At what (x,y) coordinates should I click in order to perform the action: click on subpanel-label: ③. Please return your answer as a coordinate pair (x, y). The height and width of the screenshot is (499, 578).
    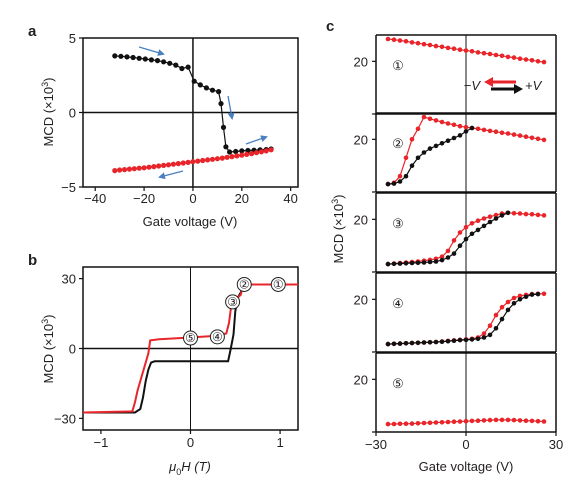
    Looking at the image, I should click on (398, 223).